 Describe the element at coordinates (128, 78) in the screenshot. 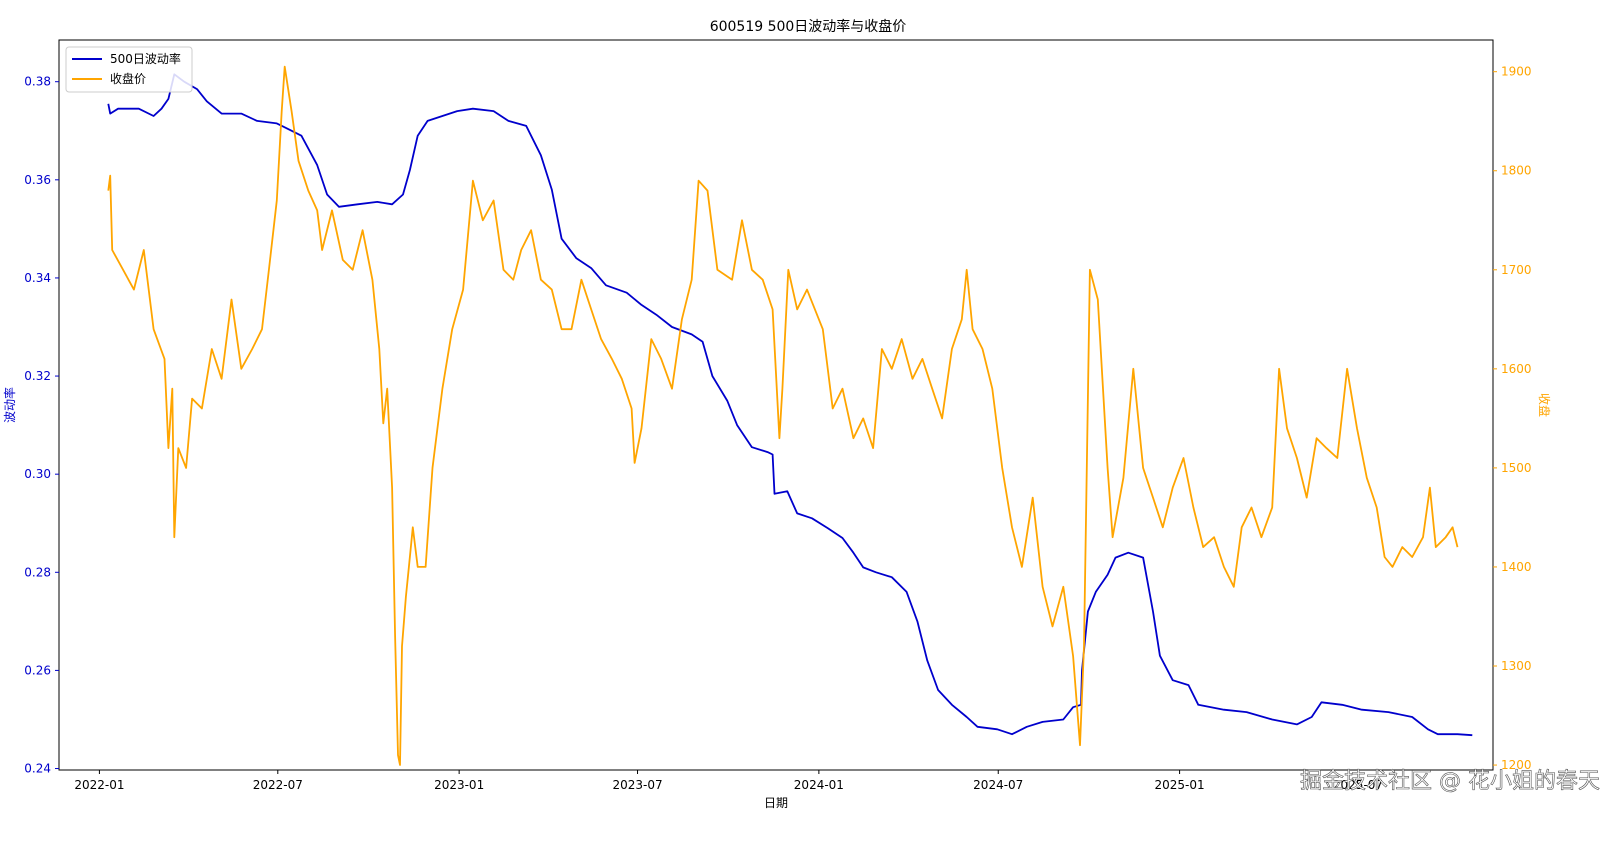

I see `legend-label-close: 收盘价` at that location.